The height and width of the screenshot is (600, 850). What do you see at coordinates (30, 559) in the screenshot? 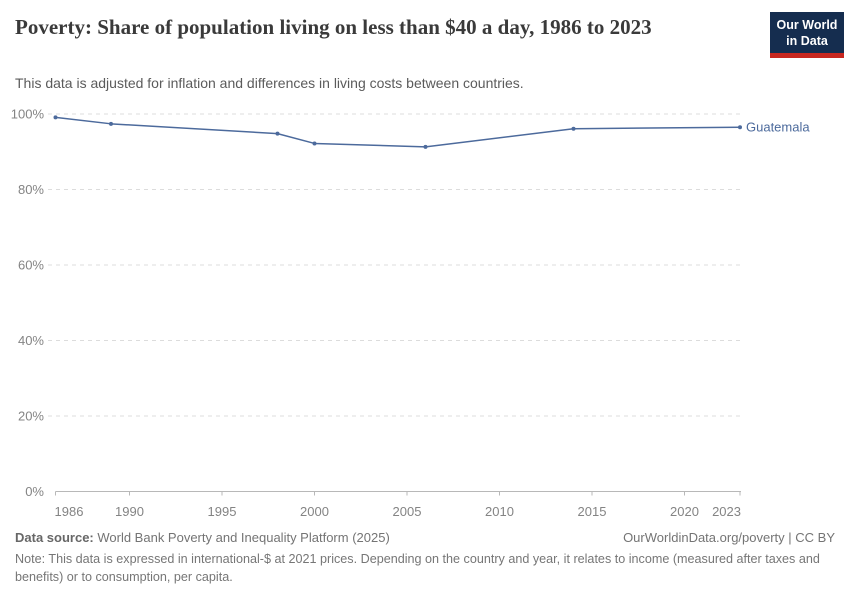
I see `footer-note-label: Note:` at bounding box center [30, 559].